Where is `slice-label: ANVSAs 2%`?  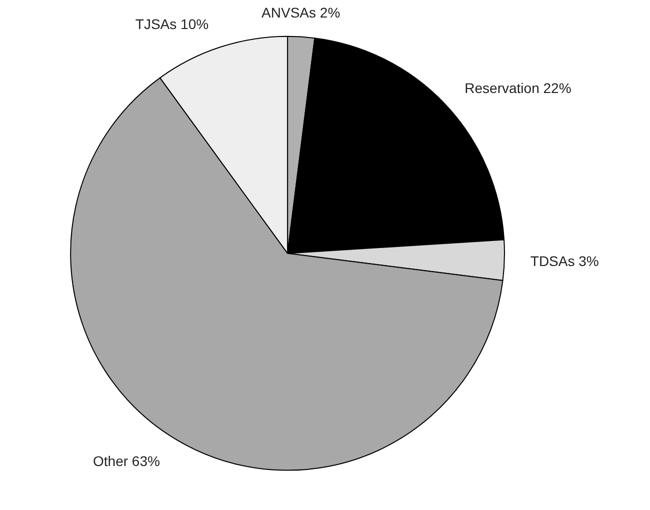 slice-label: ANVSAs 2% is located at coordinates (301, 12).